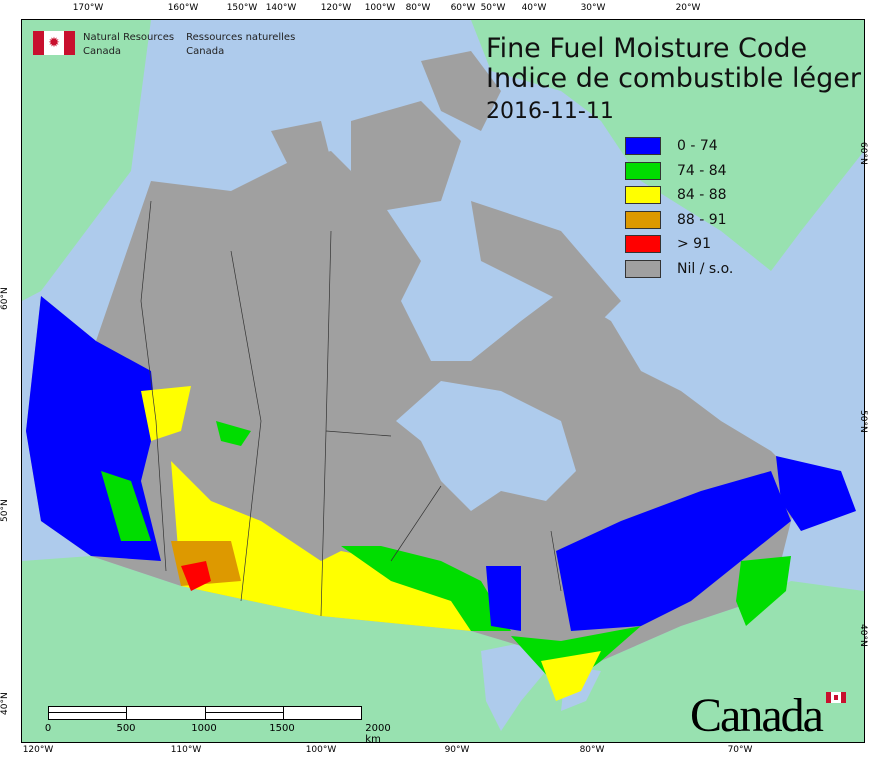 The width and height of the screenshot is (880, 760). What do you see at coordinates (863, 153) in the screenshot?
I see `right-tick-label: 60°N` at bounding box center [863, 153].